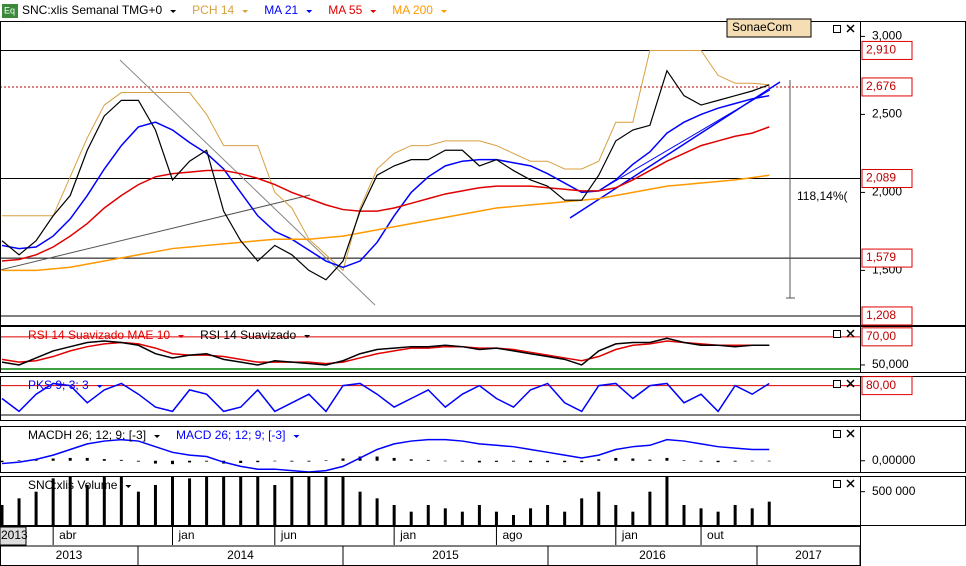 The height and width of the screenshot is (566, 966). Describe the element at coordinates (73, 485) in the screenshot. I see `legend-entry: SNC:xlis Volume` at that location.